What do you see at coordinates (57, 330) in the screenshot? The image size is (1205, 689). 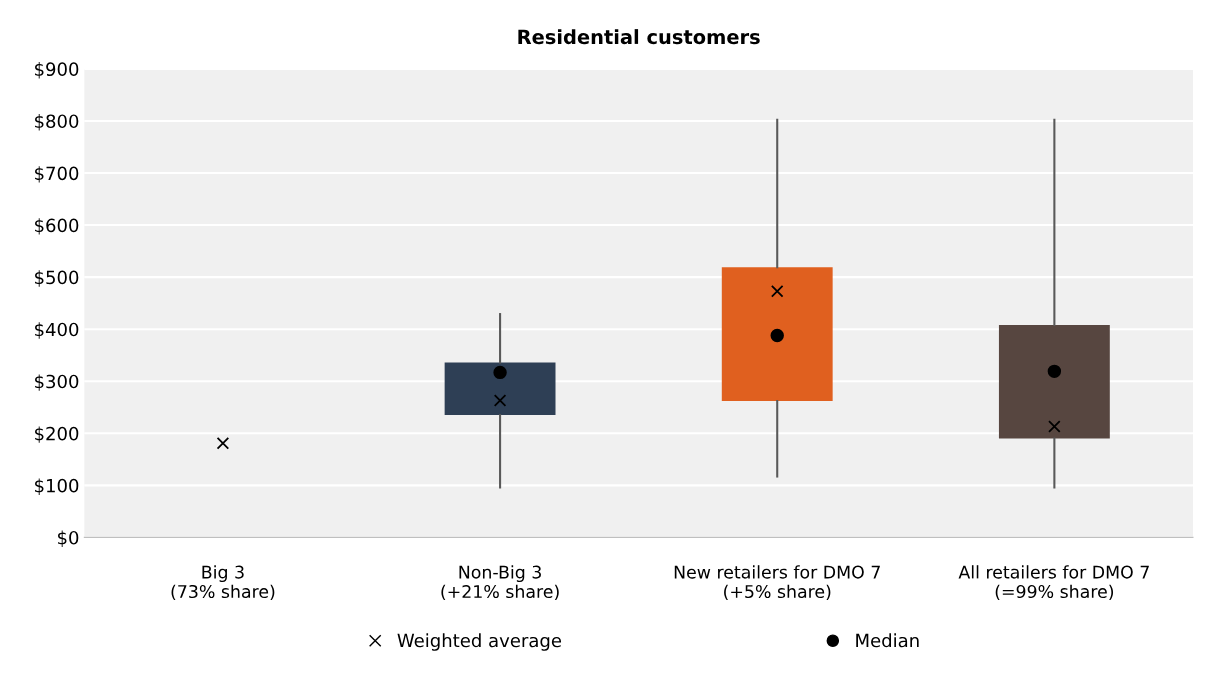 I see `y-tick-label: $400` at bounding box center [57, 330].